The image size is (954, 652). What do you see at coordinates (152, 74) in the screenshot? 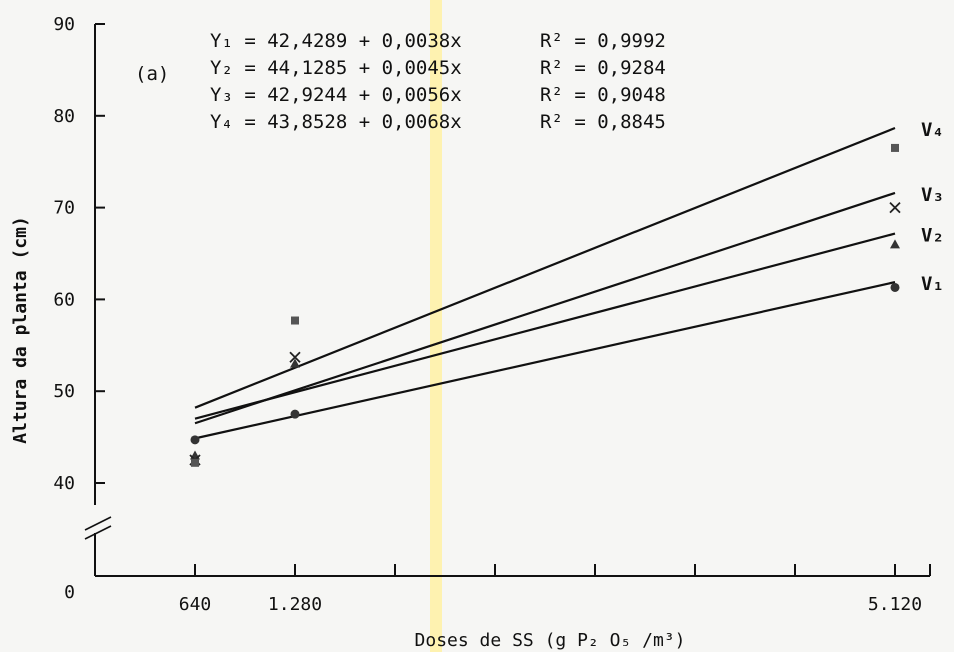
I see `panel-label: (a)` at bounding box center [152, 74].